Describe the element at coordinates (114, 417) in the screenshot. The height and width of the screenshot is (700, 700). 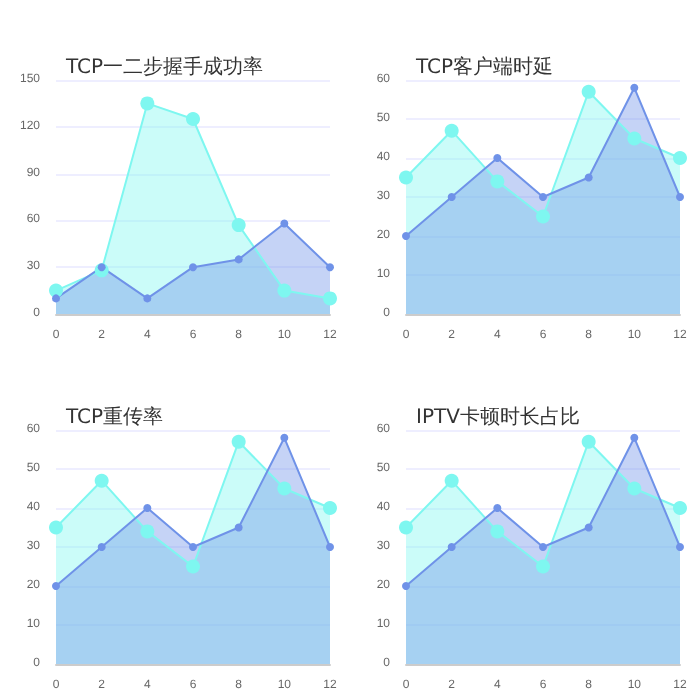
I see `chart-title: TCP重传率` at that location.